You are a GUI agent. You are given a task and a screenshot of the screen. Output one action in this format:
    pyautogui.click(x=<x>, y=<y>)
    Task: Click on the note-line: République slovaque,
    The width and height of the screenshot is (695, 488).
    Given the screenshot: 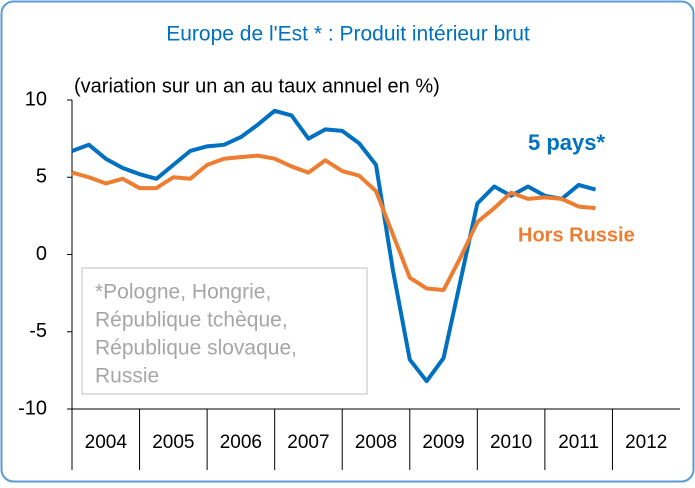 What is the action you would take?
    pyautogui.click(x=196, y=348)
    